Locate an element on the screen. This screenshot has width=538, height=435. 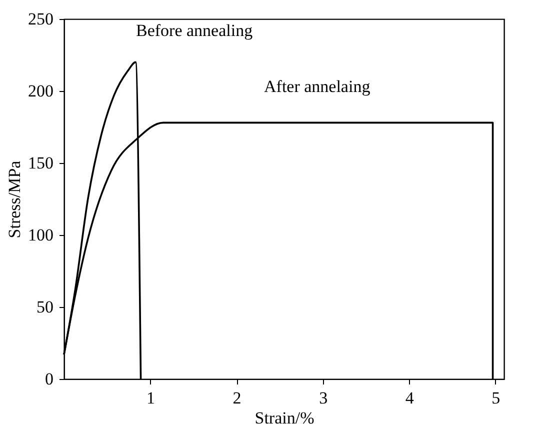
x-tick-label: 2 is located at coordinates (237, 398).